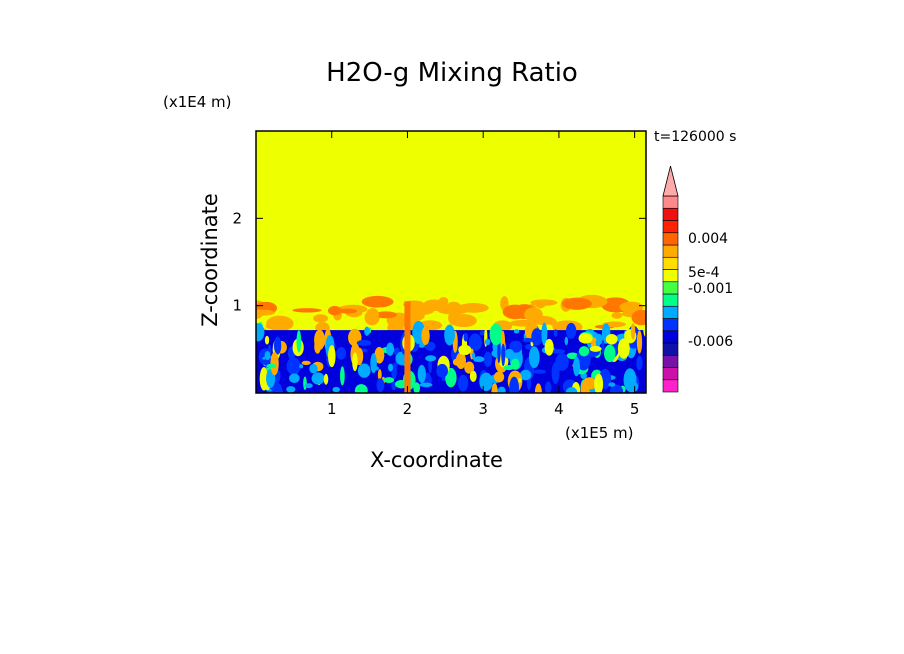 This screenshot has width=904, height=654. Describe the element at coordinates (408, 409) in the screenshot. I see `x-tick-label: 2` at that location.